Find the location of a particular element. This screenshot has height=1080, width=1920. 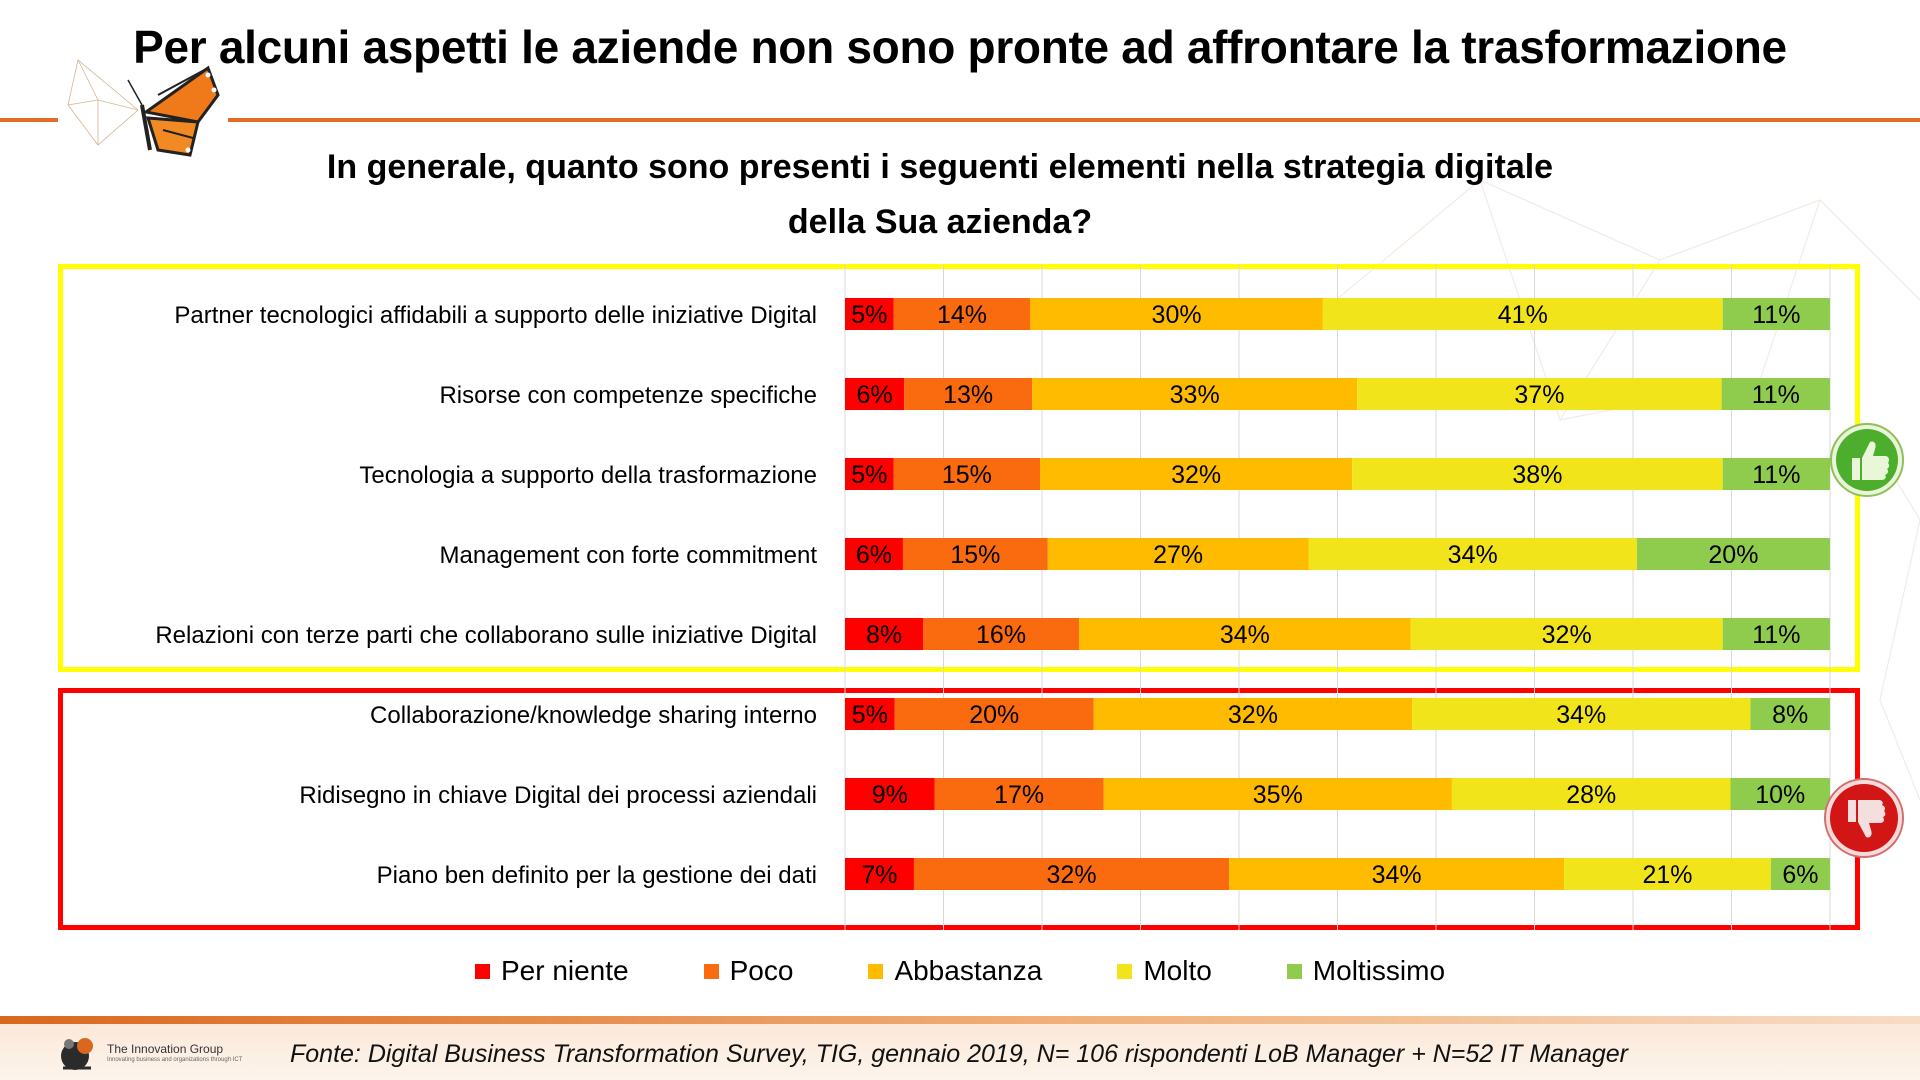

data-label: 7% is located at coordinates (879, 875).